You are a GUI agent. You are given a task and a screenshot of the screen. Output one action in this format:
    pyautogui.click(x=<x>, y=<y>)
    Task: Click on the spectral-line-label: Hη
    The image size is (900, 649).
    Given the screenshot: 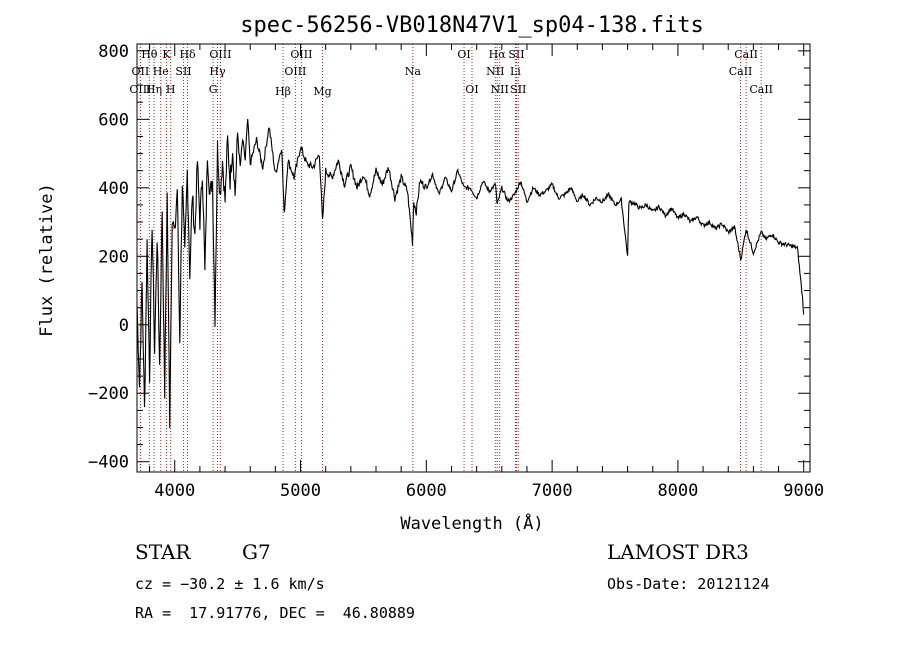 What is the action you would take?
    pyautogui.click(x=154, y=89)
    